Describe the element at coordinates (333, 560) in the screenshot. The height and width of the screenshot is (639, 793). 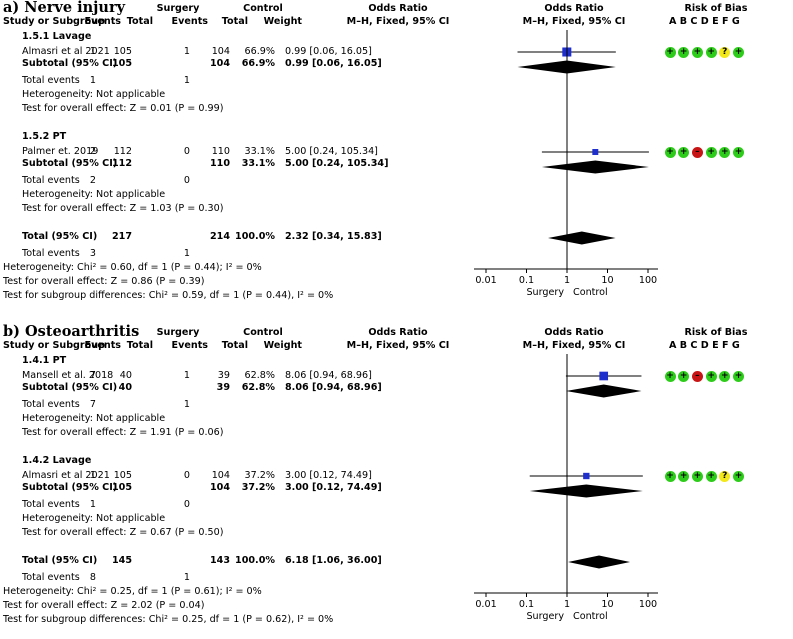
I see `total-ci: 6.18 [1.06, 36.00]` at that location.